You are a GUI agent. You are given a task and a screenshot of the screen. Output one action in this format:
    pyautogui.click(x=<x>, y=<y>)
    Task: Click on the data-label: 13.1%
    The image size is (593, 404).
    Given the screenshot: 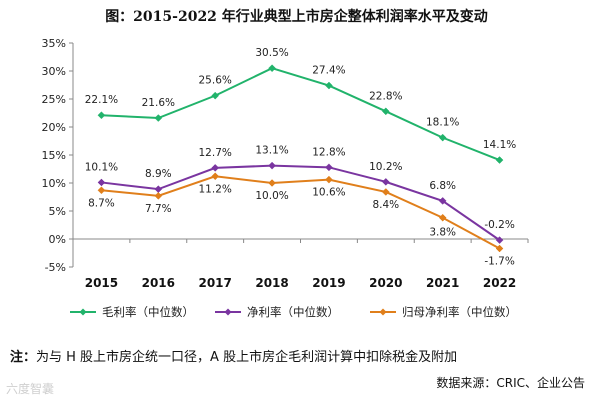 What is the action you would take?
    pyautogui.click(x=271, y=151)
    